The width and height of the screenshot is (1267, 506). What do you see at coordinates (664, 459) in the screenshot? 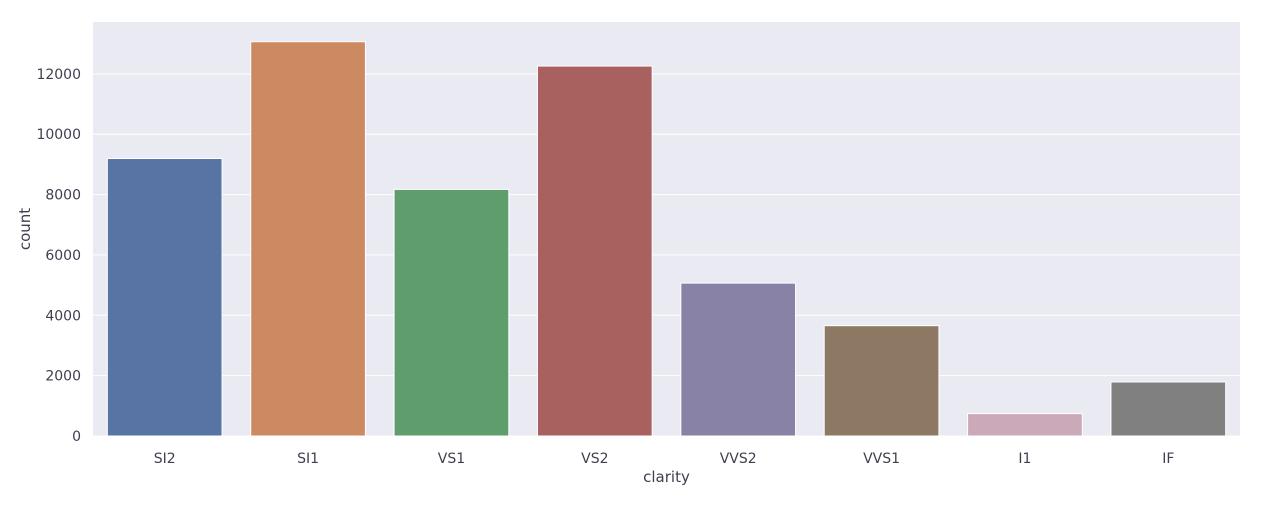
I see `x-tick-labels: SI2 SI1 VS1 VS2 VVS2 VVS1 I1 IF` at bounding box center [664, 459].